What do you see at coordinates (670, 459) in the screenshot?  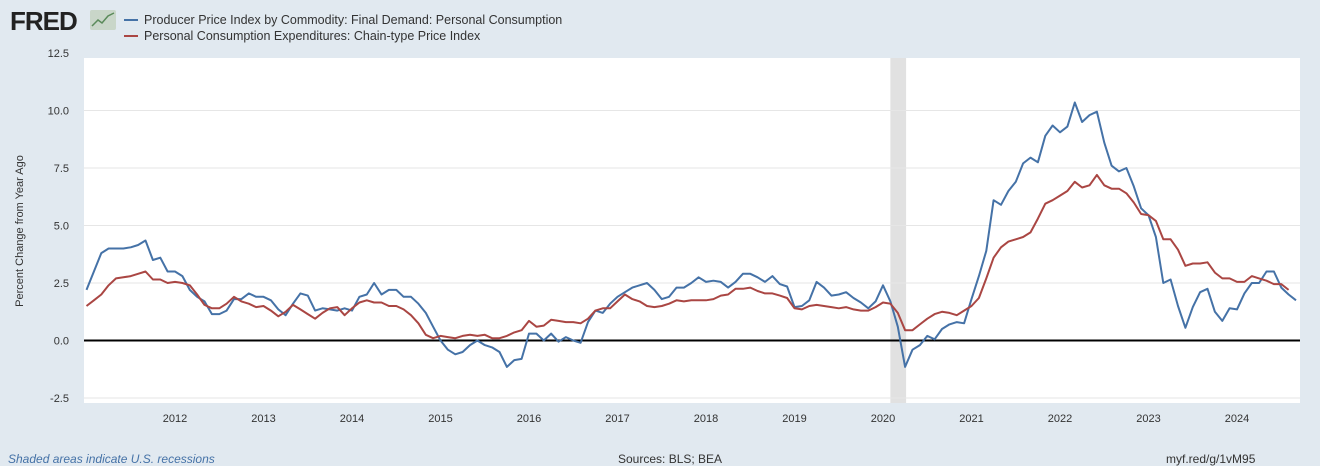 I see `sources-text: Sources: BLS; BEA` at bounding box center [670, 459].